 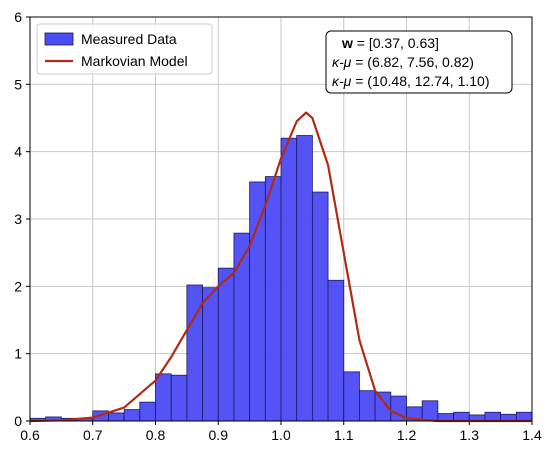 I want to click on annotation-symbol: w, so click(x=347, y=43).